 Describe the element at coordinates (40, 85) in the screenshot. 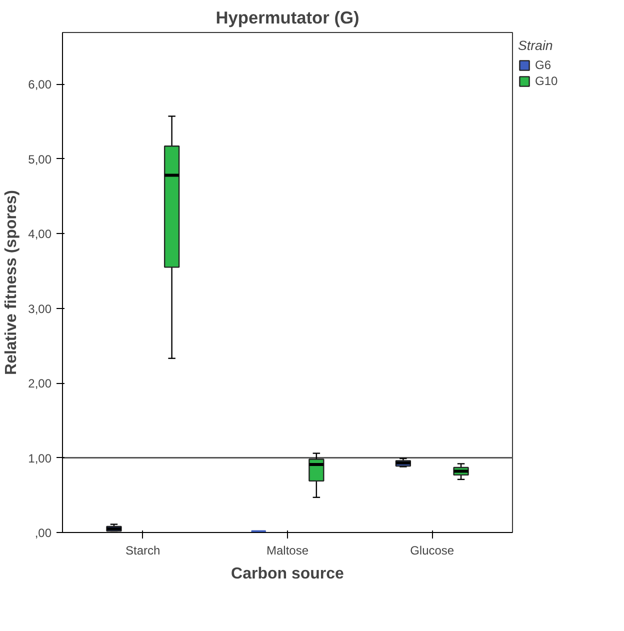

I see `y-tick-label: 6,00` at that location.